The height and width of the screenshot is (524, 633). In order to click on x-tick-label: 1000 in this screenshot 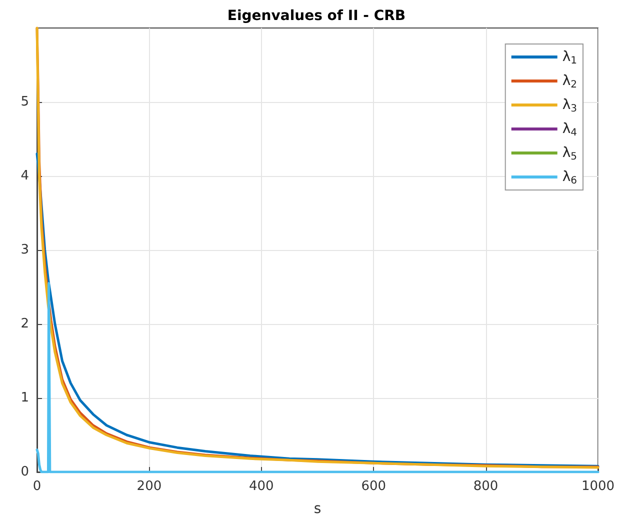, I will do `click(598, 486)`.